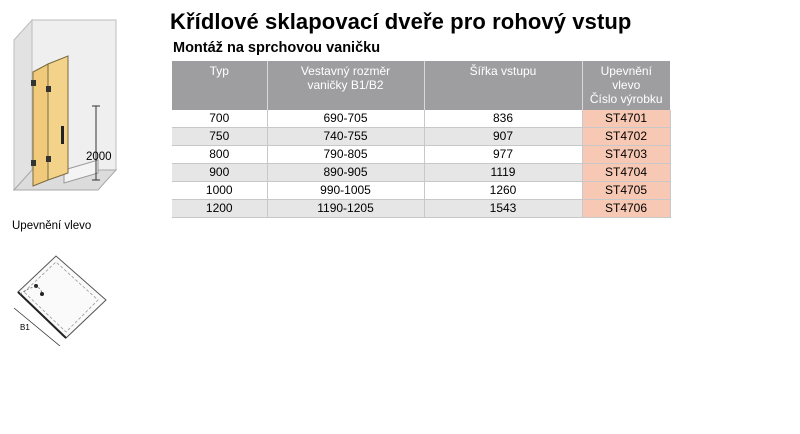 This screenshot has height=434, width=800. I want to click on table-cell-cislo: ST4704, so click(626, 172).